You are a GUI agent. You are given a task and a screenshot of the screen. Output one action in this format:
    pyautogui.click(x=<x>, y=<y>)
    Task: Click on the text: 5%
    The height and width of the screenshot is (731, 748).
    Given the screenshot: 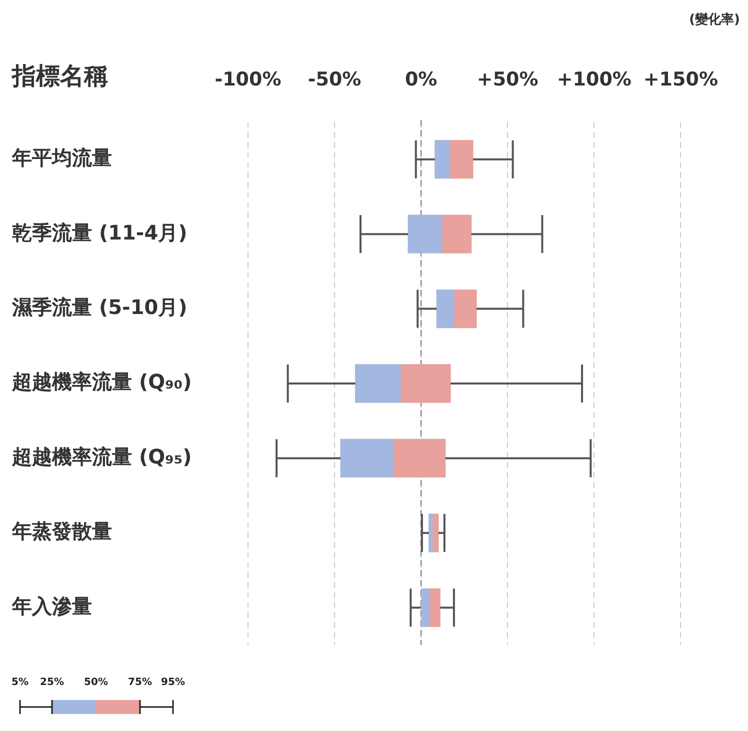 What is the action you would take?
    pyautogui.click(x=20, y=682)
    